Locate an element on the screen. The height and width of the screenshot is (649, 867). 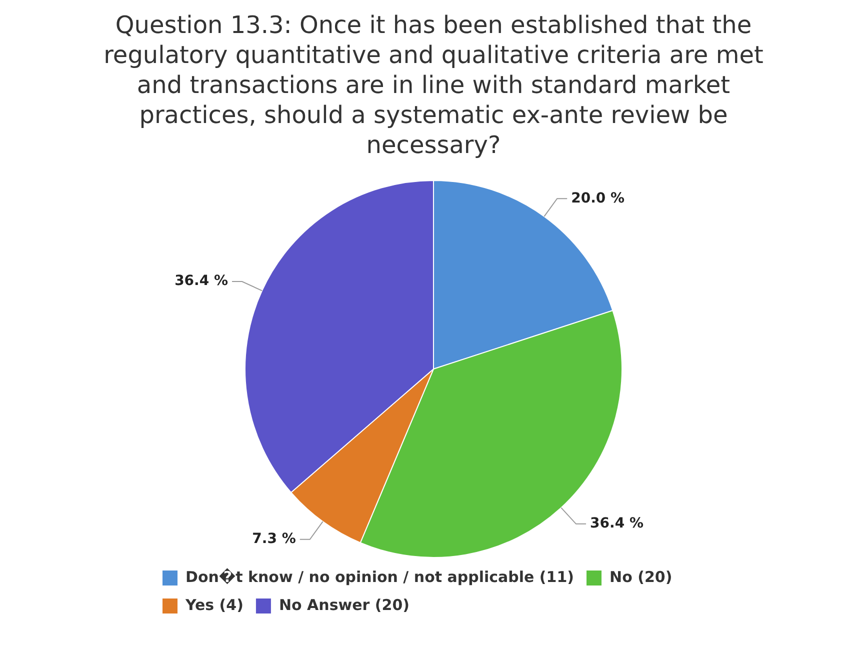
data-label: 20.0 % is located at coordinates (598, 198).